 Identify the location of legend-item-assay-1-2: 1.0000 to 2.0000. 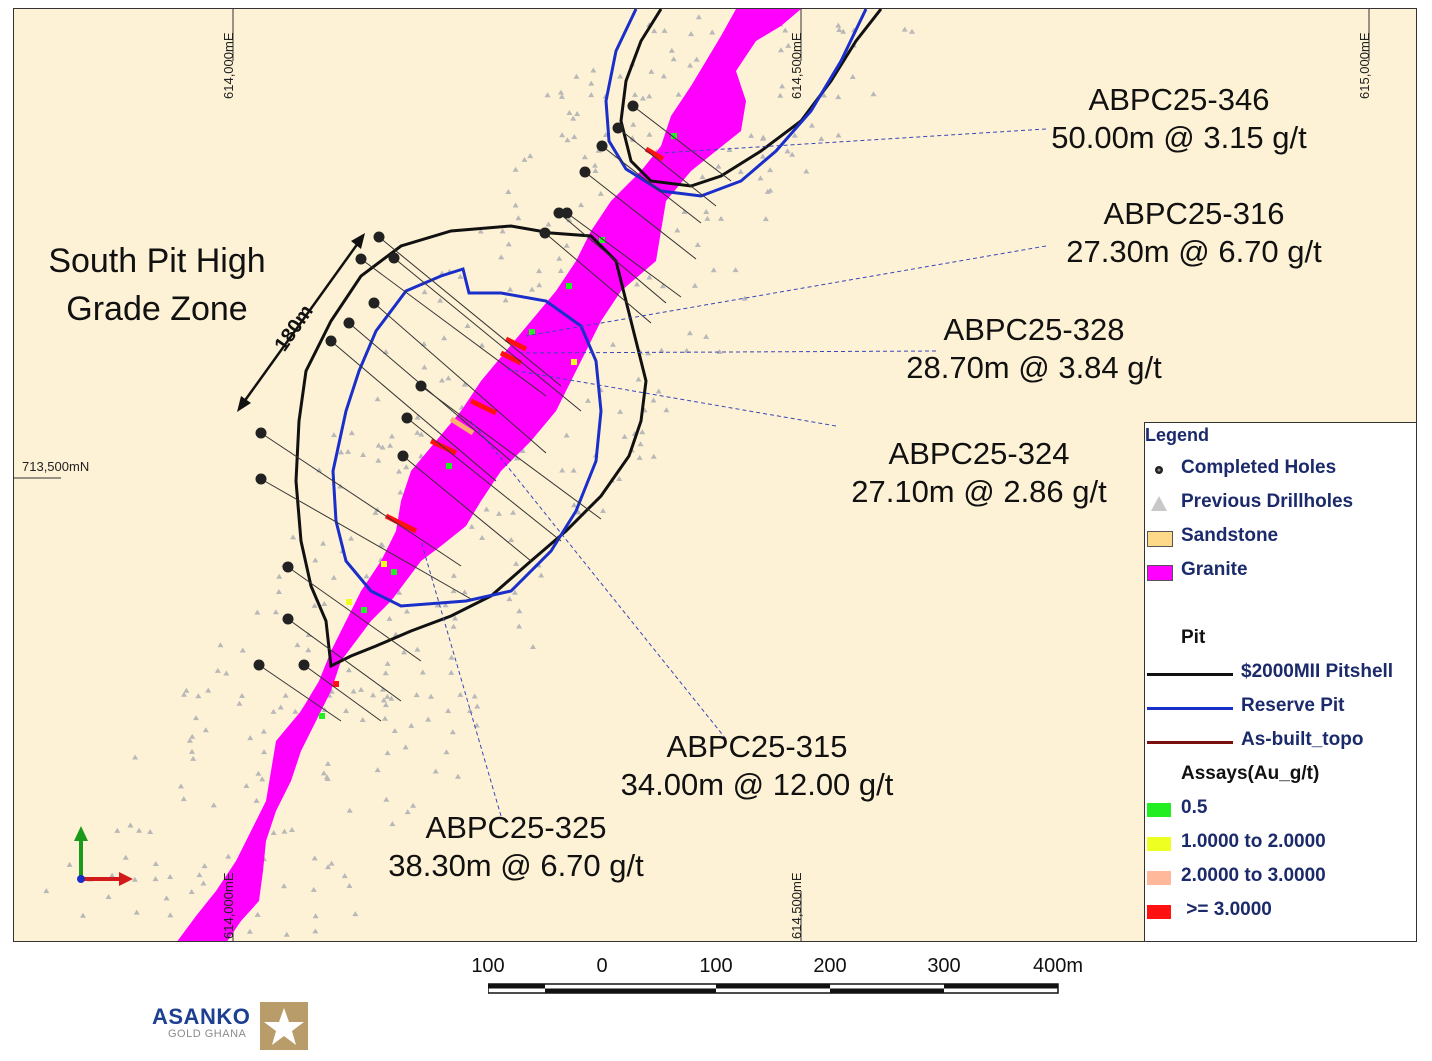
(1280, 844).